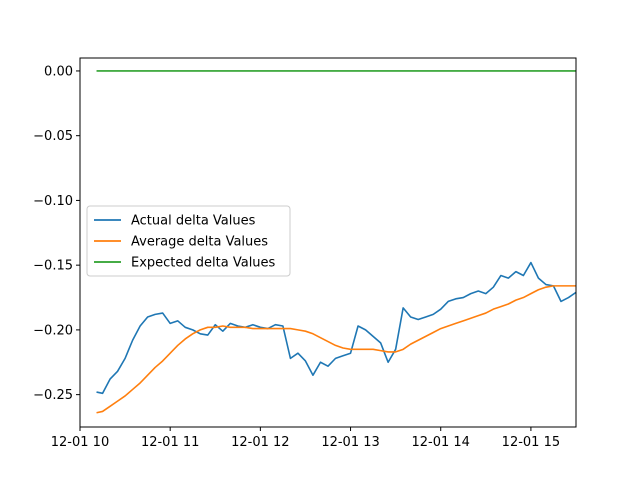 The width and height of the screenshot is (640, 480). What do you see at coordinates (193, 221) in the screenshot?
I see `legend-label: Actual delta Values` at bounding box center [193, 221].